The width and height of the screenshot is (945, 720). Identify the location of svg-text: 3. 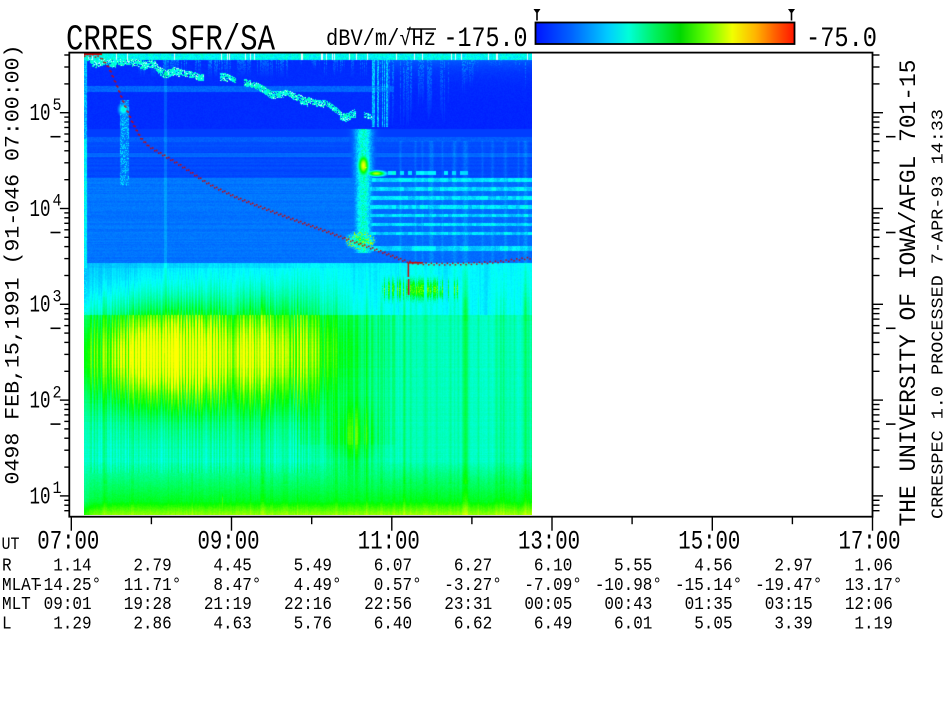
(57, 297).